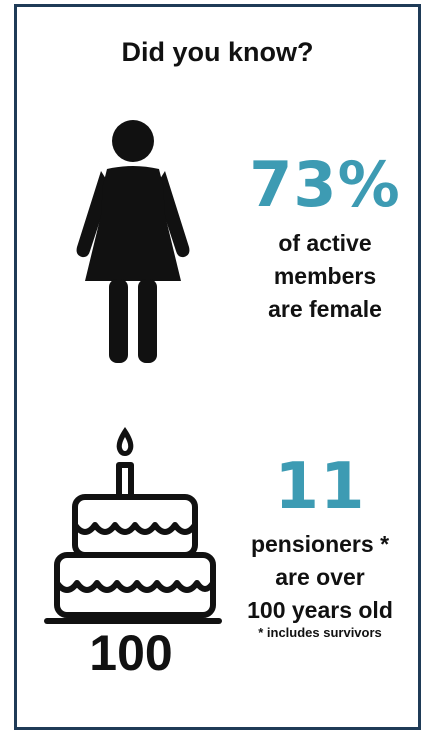 The height and width of the screenshot is (736, 428). I want to click on centenarian-desc-line: pensioners *, so click(320, 544).